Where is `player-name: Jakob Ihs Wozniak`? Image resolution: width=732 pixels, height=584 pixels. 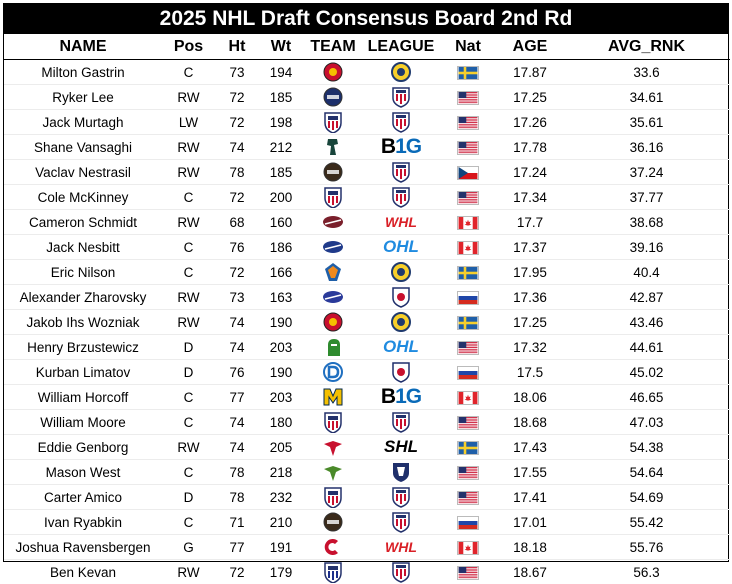 player-name: Jakob Ihs Wozniak is located at coordinates (83, 322).